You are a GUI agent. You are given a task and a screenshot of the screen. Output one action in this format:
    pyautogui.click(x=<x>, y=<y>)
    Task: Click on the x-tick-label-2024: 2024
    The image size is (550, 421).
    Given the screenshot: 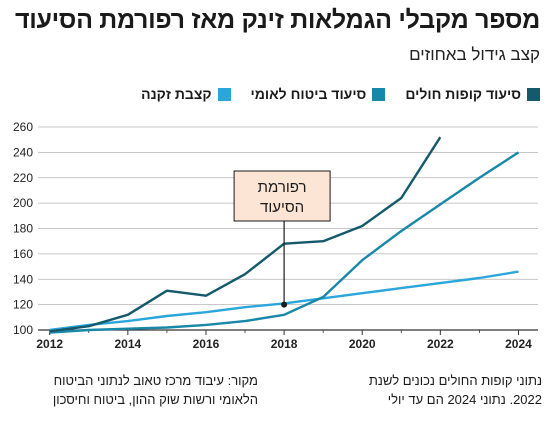 What is the action you would take?
    pyautogui.click(x=518, y=344)
    